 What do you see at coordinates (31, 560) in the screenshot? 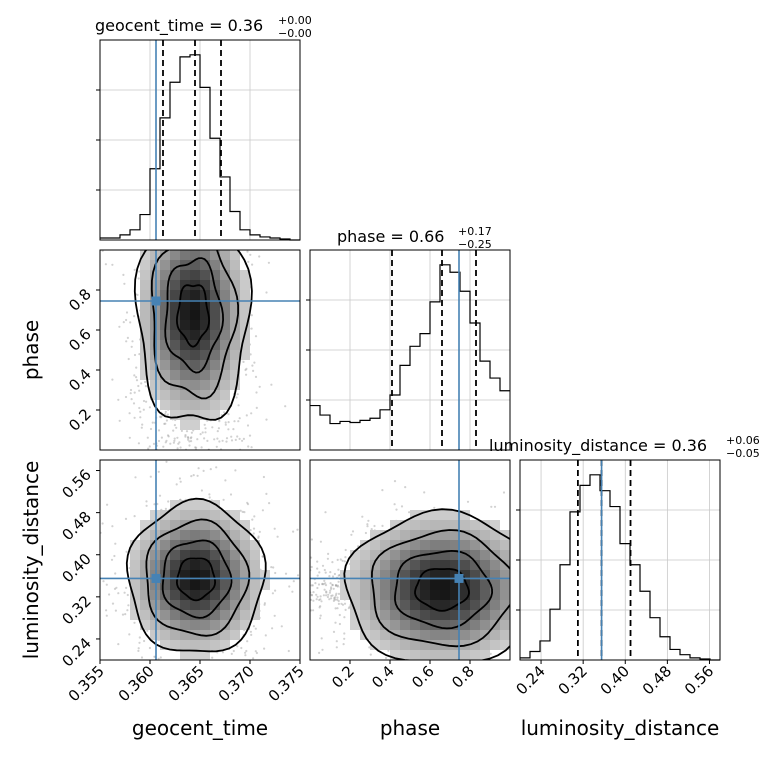
I see `ylabel-luminosity-distance: luminosity_distance` at bounding box center [31, 560].